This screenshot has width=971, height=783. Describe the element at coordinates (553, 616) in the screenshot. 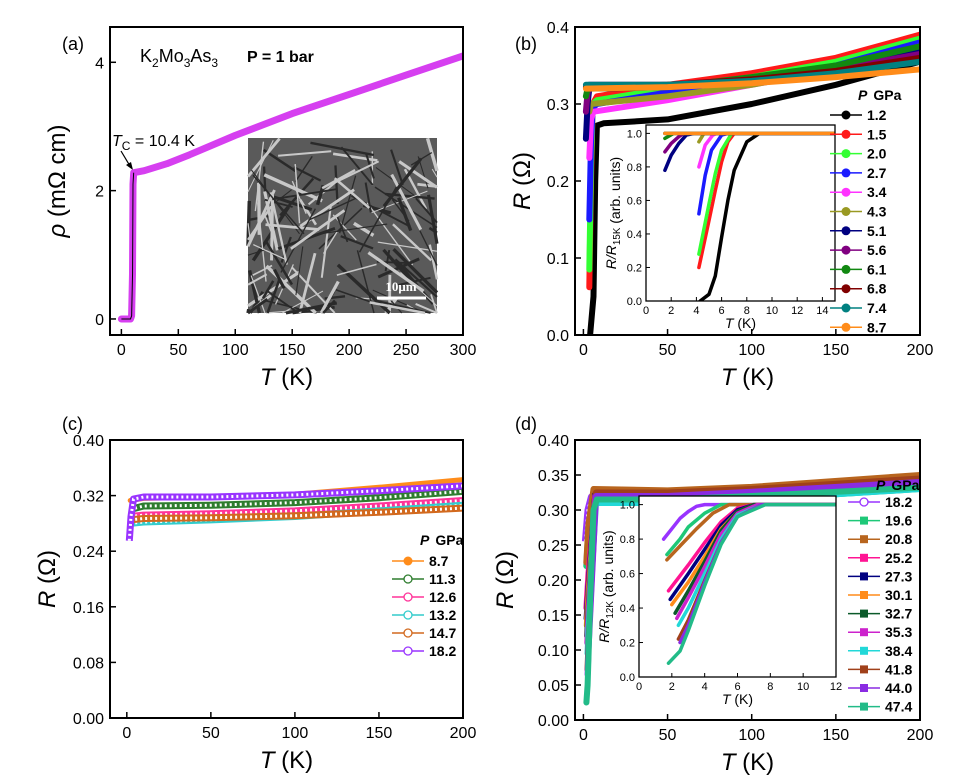

I see `y-tick-label: 0.15` at that location.